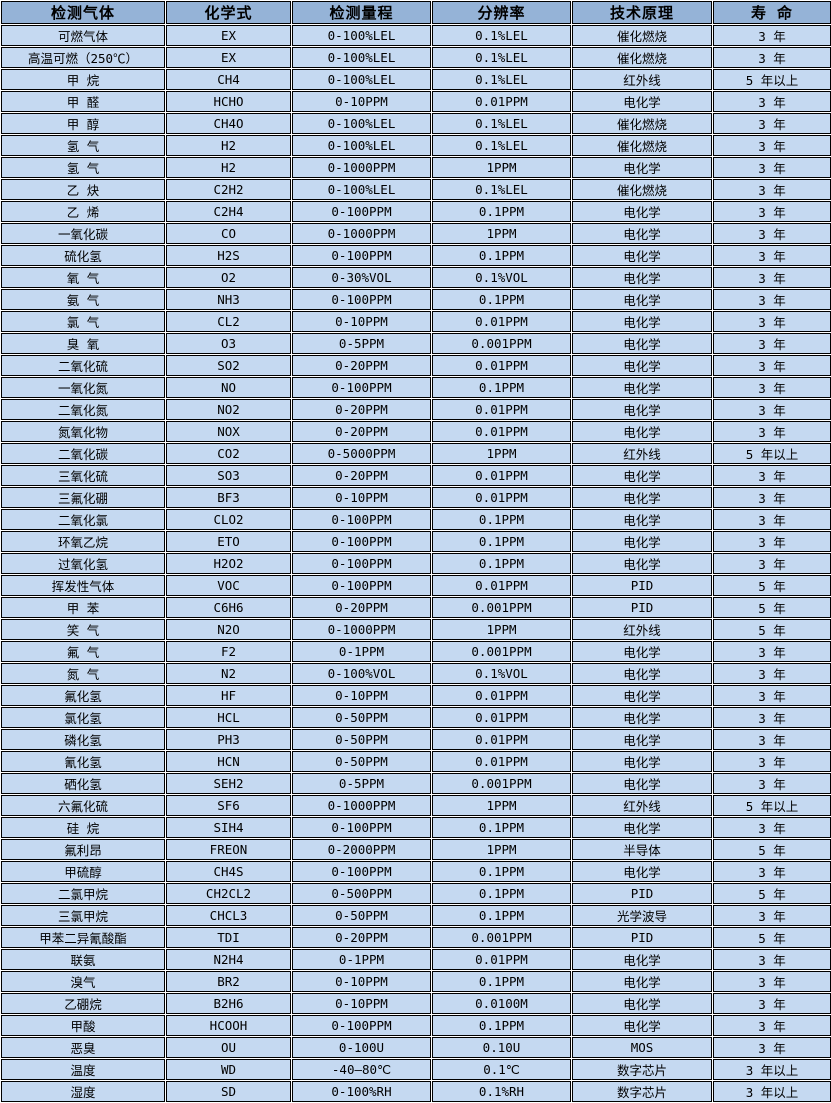  I want to click on table-row: 氟化氢 HF 0-10PPM 0.01PPM 电化学 3 年, so click(416, 695).